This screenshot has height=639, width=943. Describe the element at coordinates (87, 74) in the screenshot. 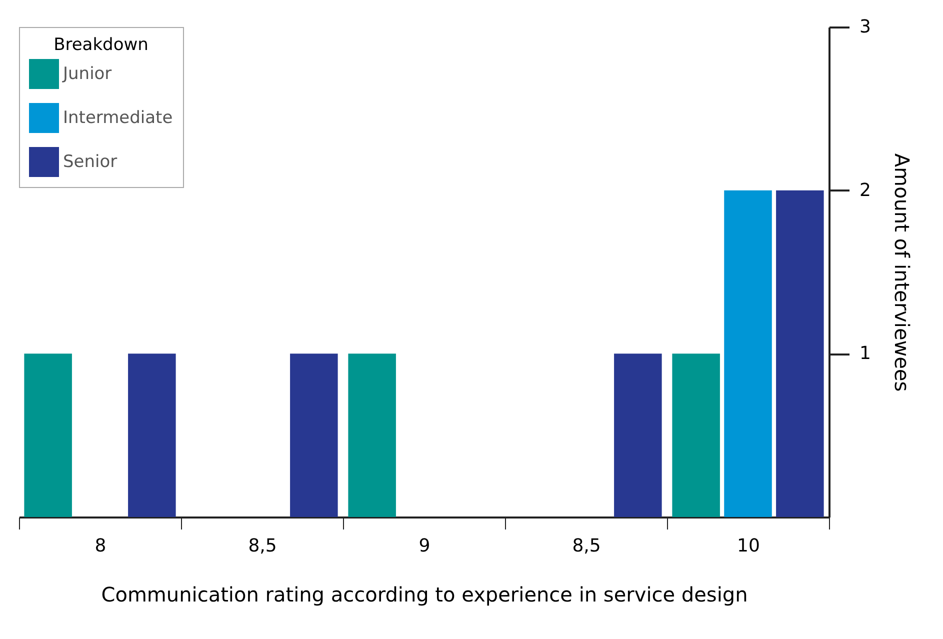

I see `legend-label: Junior` at that location.